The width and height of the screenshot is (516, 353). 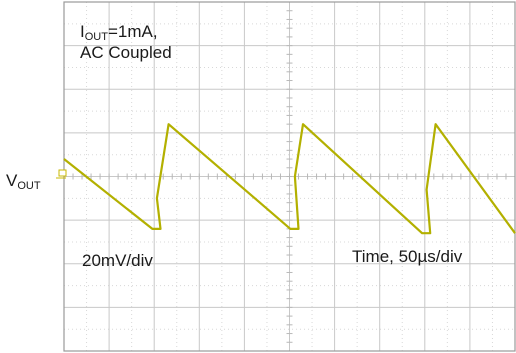 I want to click on channel-label: VOUT, so click(x=23, y=181).